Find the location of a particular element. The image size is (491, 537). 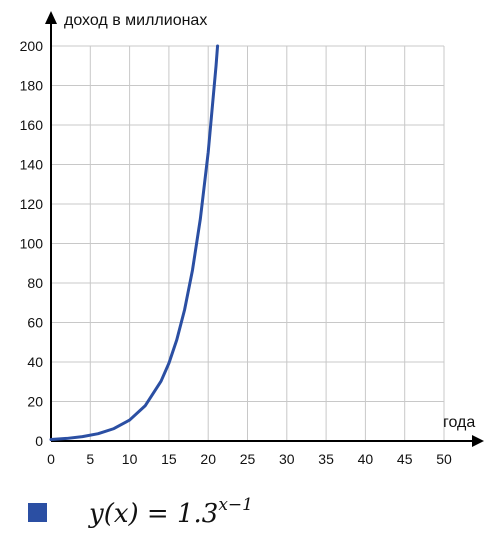

legend-label-exponent: x−1 is located at coordinates (235, 505).